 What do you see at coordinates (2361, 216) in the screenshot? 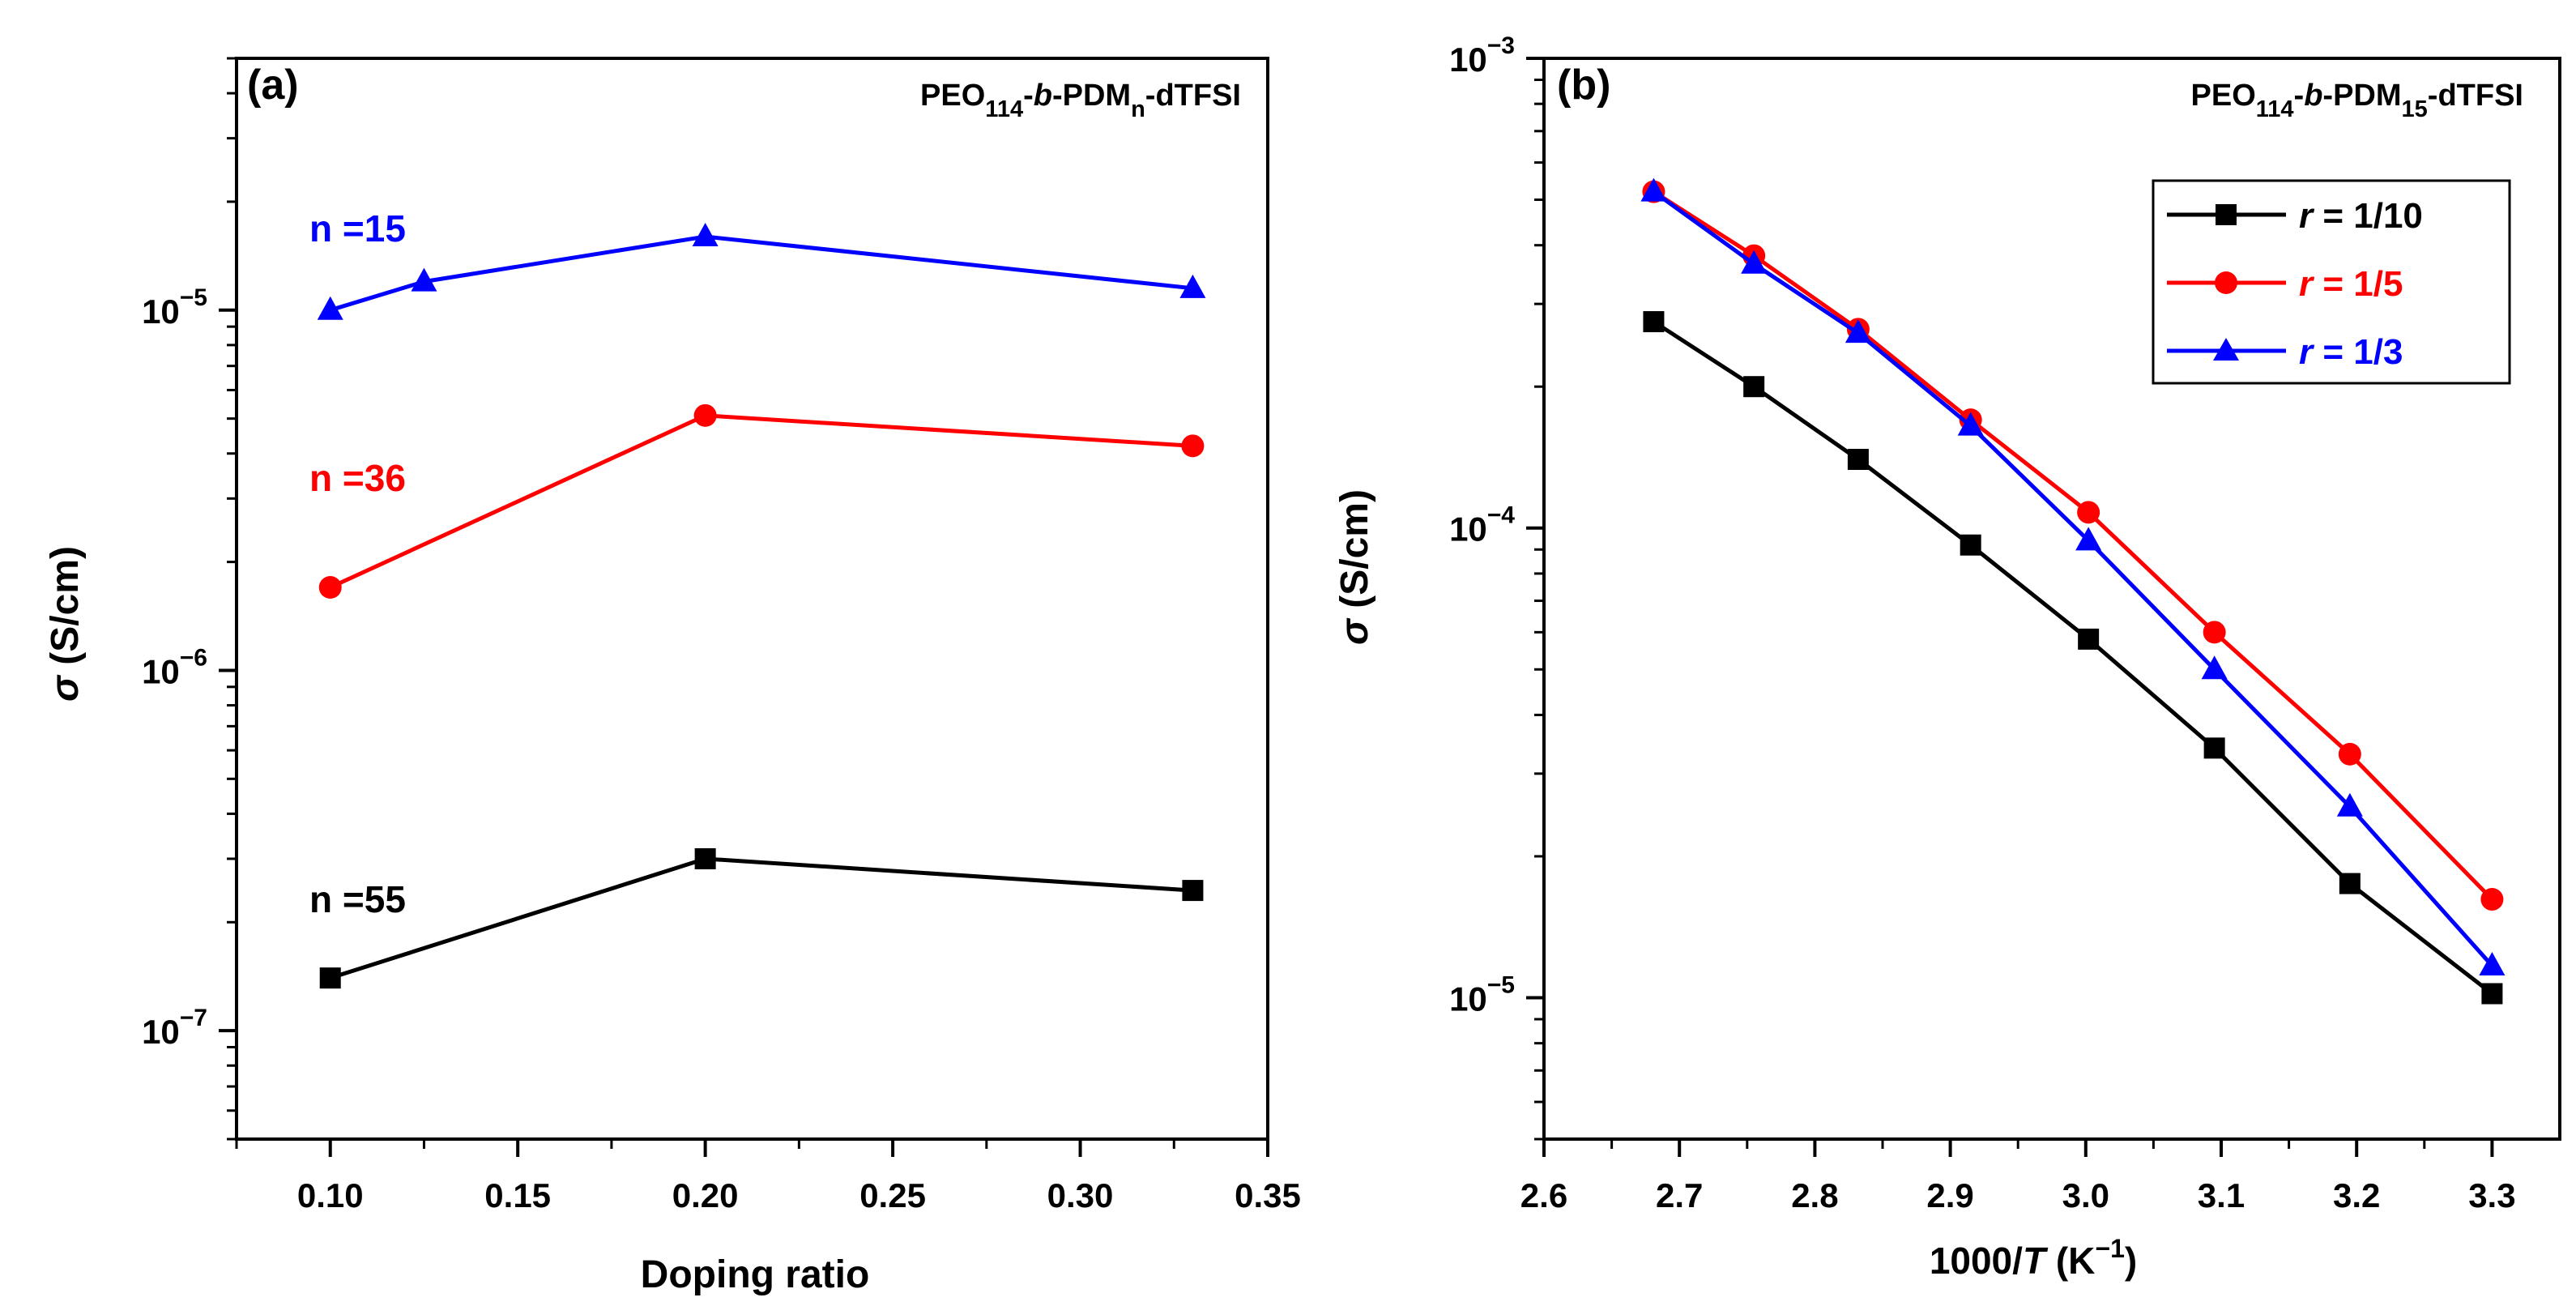
I see `legend-label-r10: r = 1/10` at bounding box center [2361, 216].